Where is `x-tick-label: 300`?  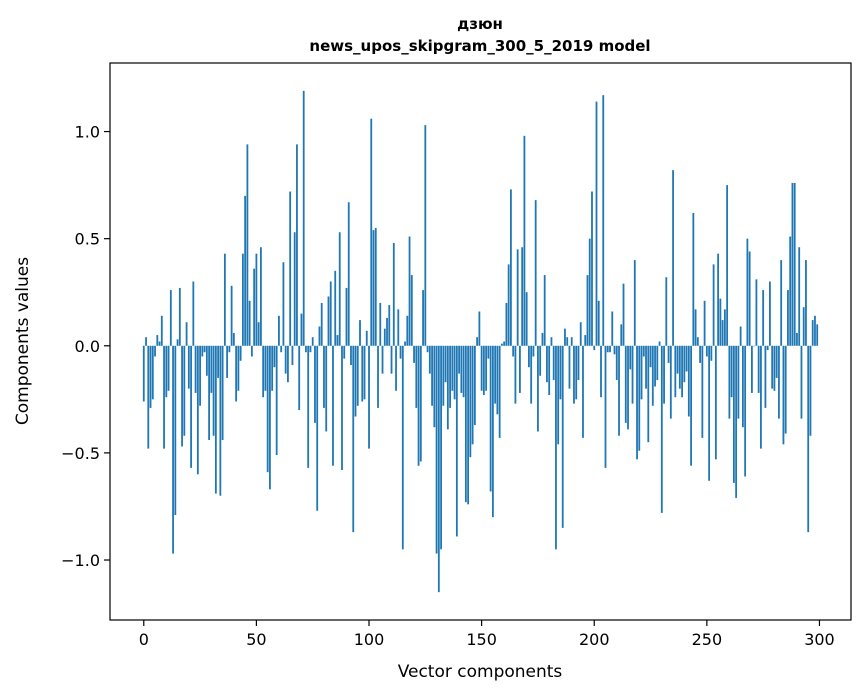
x-tick-label: 300 is located at coordinates (819, 639).